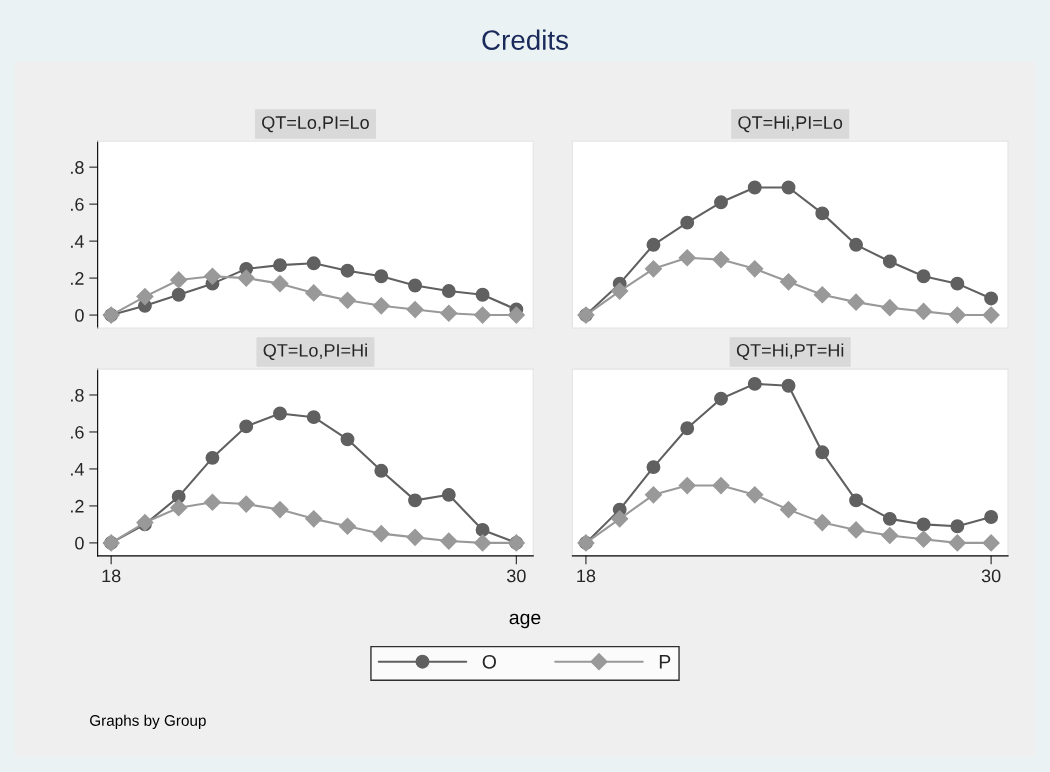  What do you see at coordinates (315, 124) in the screenshot?
I see `chart-title: QT=Lo,PI=Lo` at bounding box center [315, 124].